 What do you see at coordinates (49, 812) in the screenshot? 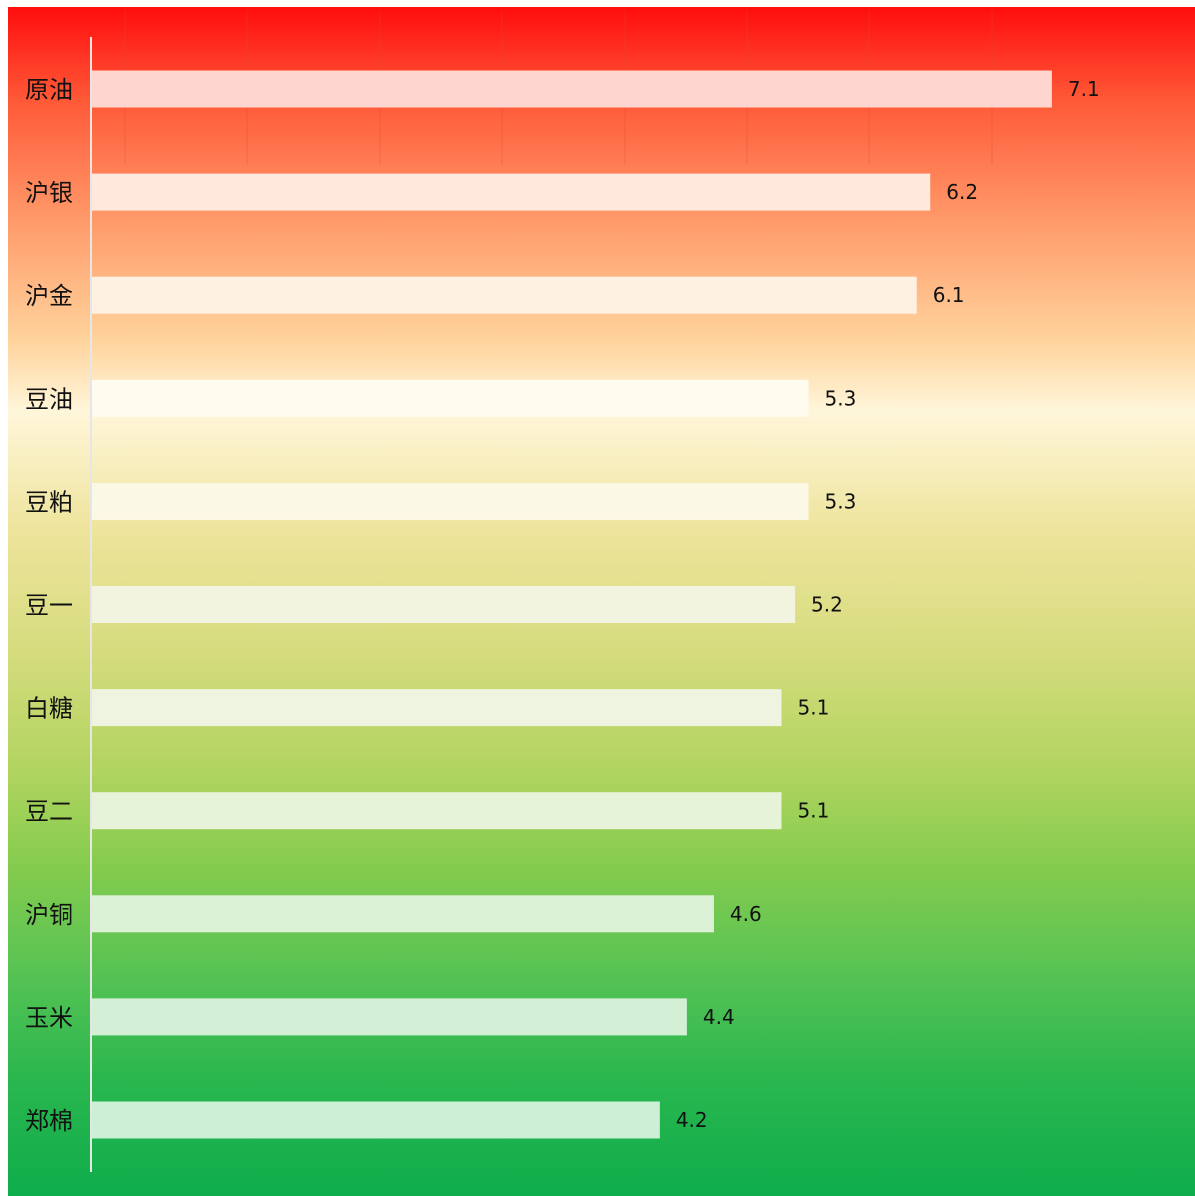
I see `category-label: 豆二` at bounding box center [49, 812].